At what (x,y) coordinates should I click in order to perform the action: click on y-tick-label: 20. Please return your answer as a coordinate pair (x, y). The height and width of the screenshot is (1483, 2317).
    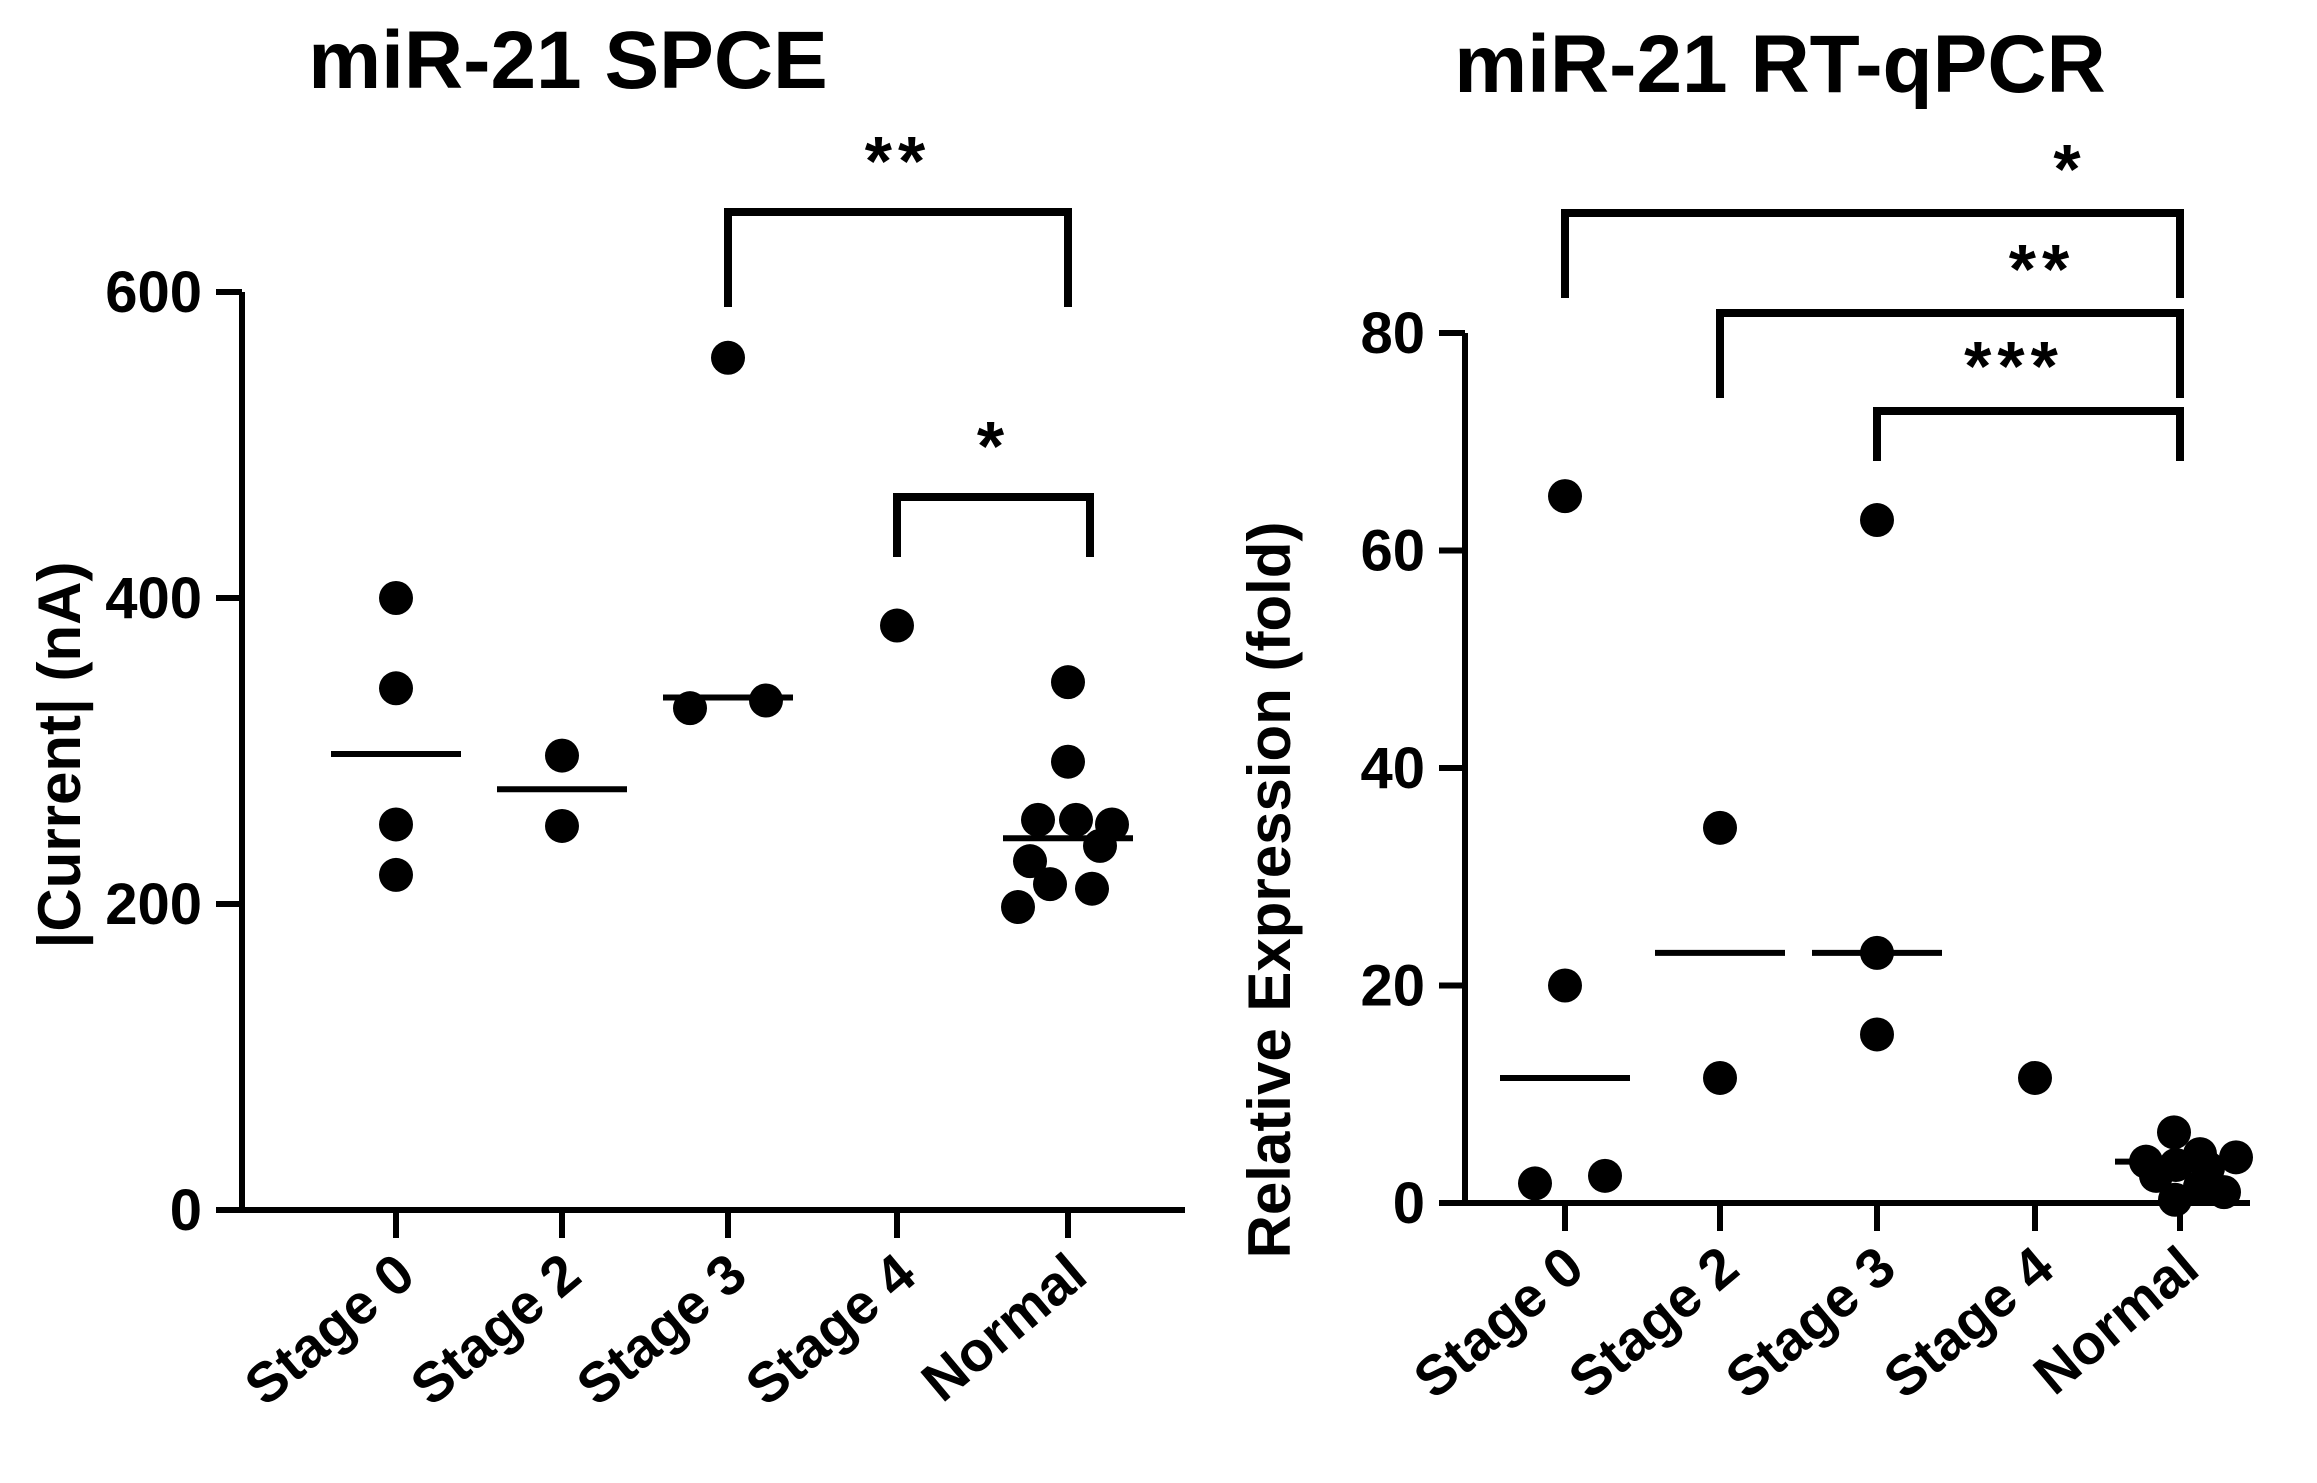
    Looking at the image, I should click on (1392, 986).